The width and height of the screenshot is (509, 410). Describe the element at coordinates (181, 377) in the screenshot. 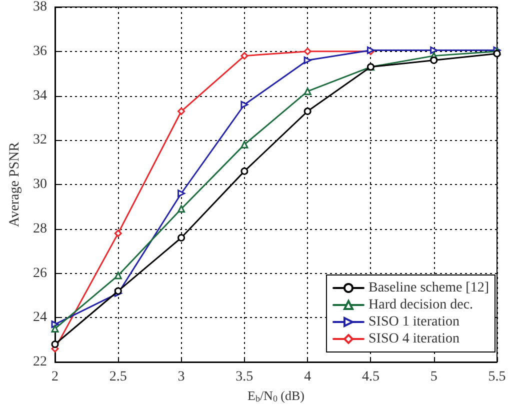

I see `x-tick-label: 3` at that location.